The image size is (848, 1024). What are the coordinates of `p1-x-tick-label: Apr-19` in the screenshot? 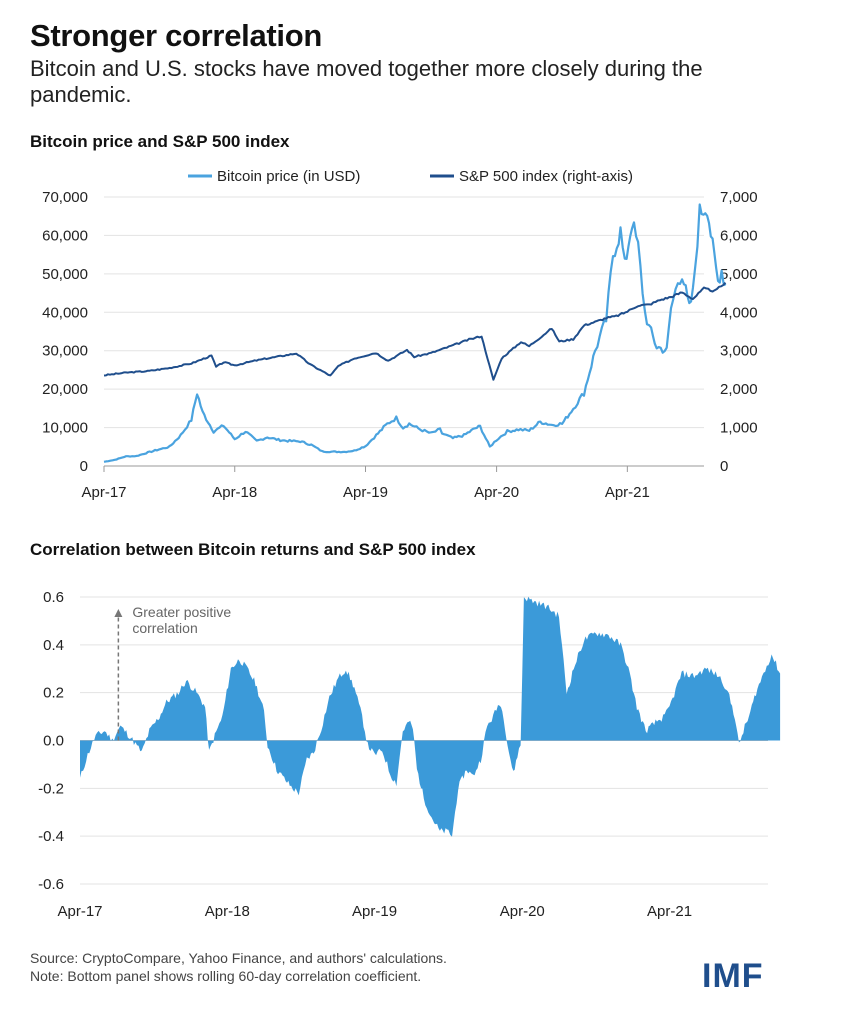 It's located at (365, 492).